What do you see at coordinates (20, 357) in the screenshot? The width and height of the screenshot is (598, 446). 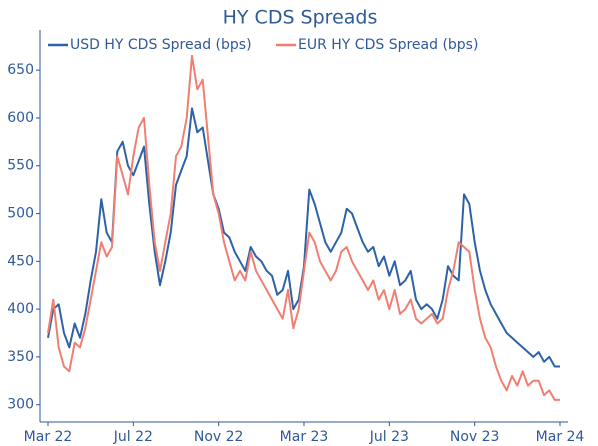 I see `y-tick-label: 350` at bounding box center [20, 357].